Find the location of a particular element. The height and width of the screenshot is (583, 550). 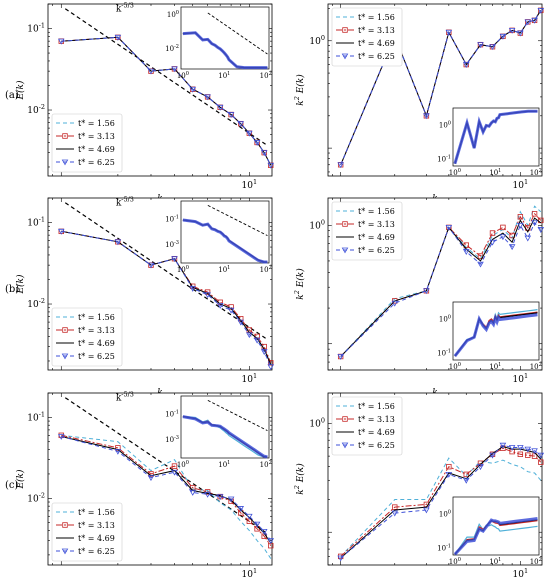

inset-frame is located at coordinates (225, 427).